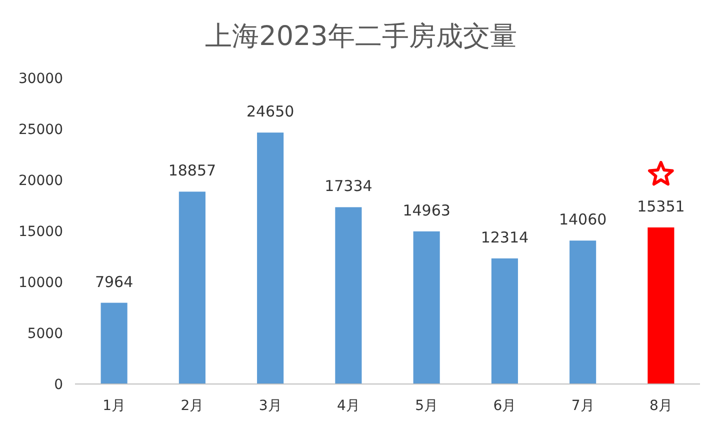 The width and height of the screenshot is (722, 434). What do you see at coordinates (348, 186) in the screenshot?
I see `data-label: 17334` at bounding box center [348, 186].